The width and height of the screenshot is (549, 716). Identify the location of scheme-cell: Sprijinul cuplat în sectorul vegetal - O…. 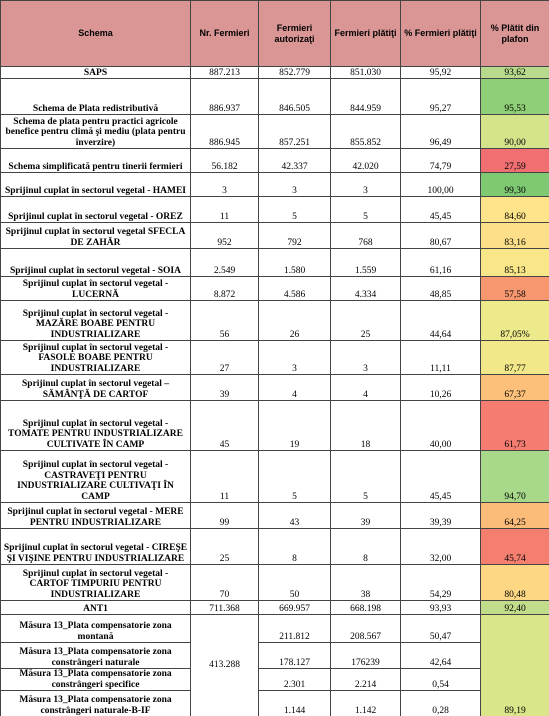
(95, 209).